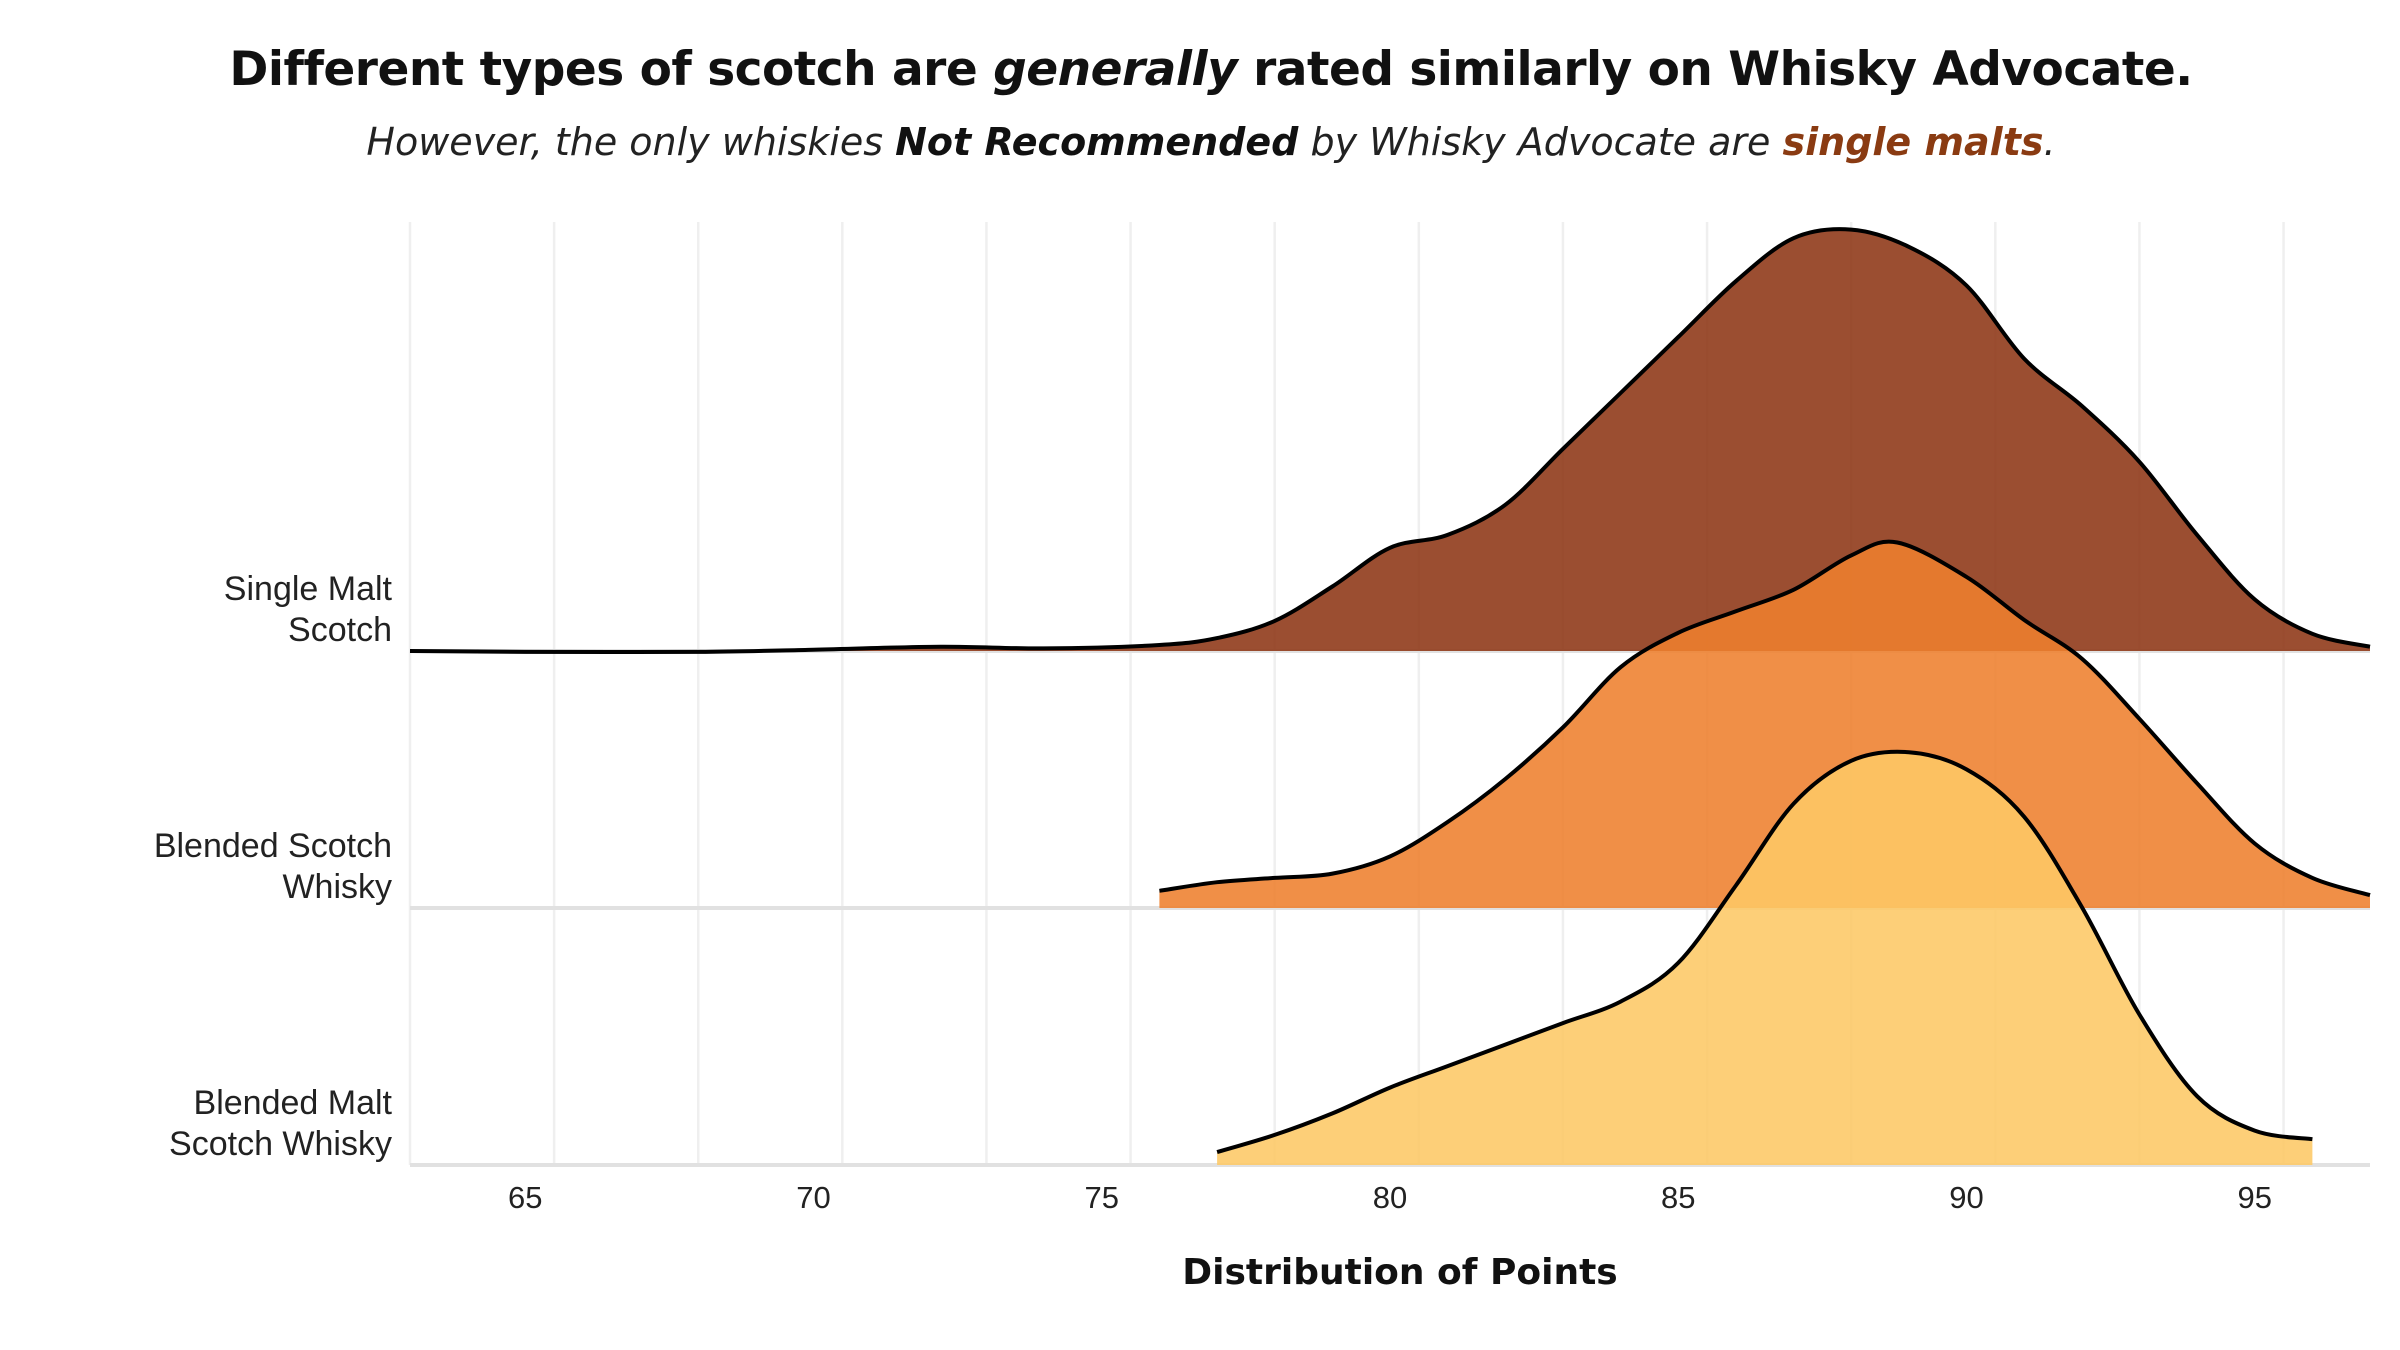 This screenshot has height=1350, width=2400. I want to click on chart-title-emphasis: generally, so click(1115, 69).